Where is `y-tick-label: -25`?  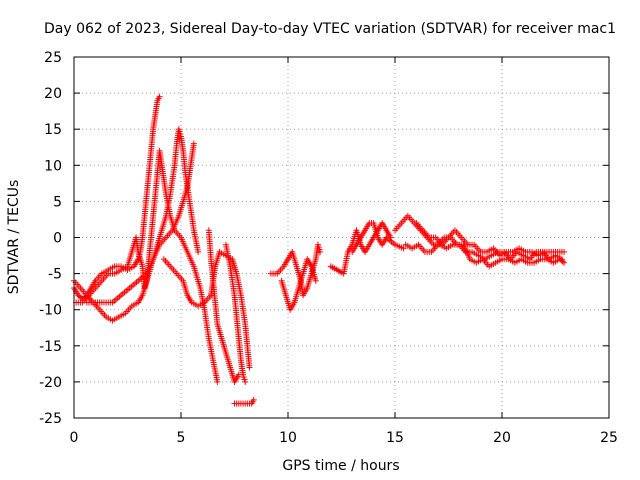
y-tick-label: -25 is located at coordinates (50, 419).